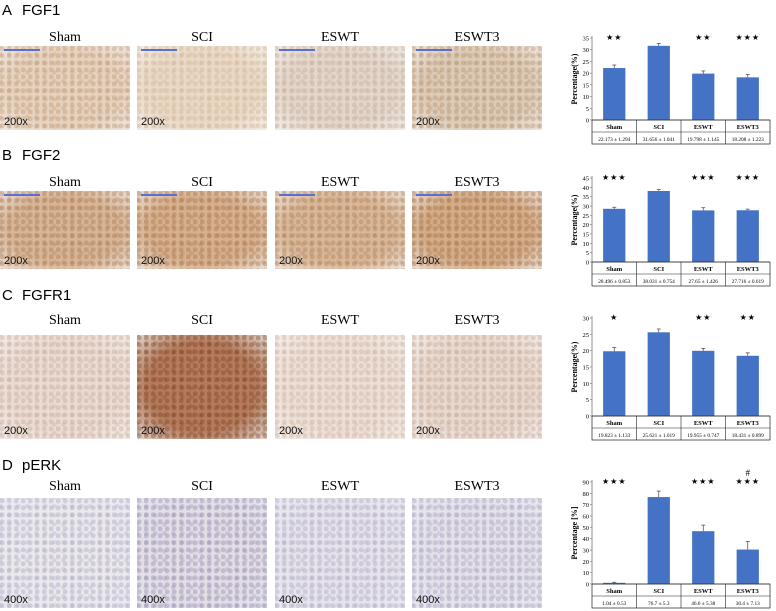 Image resolution: width=776 pixels, height=611 pixels. I want to click on y-tick-label: 90, so click(586, 483).